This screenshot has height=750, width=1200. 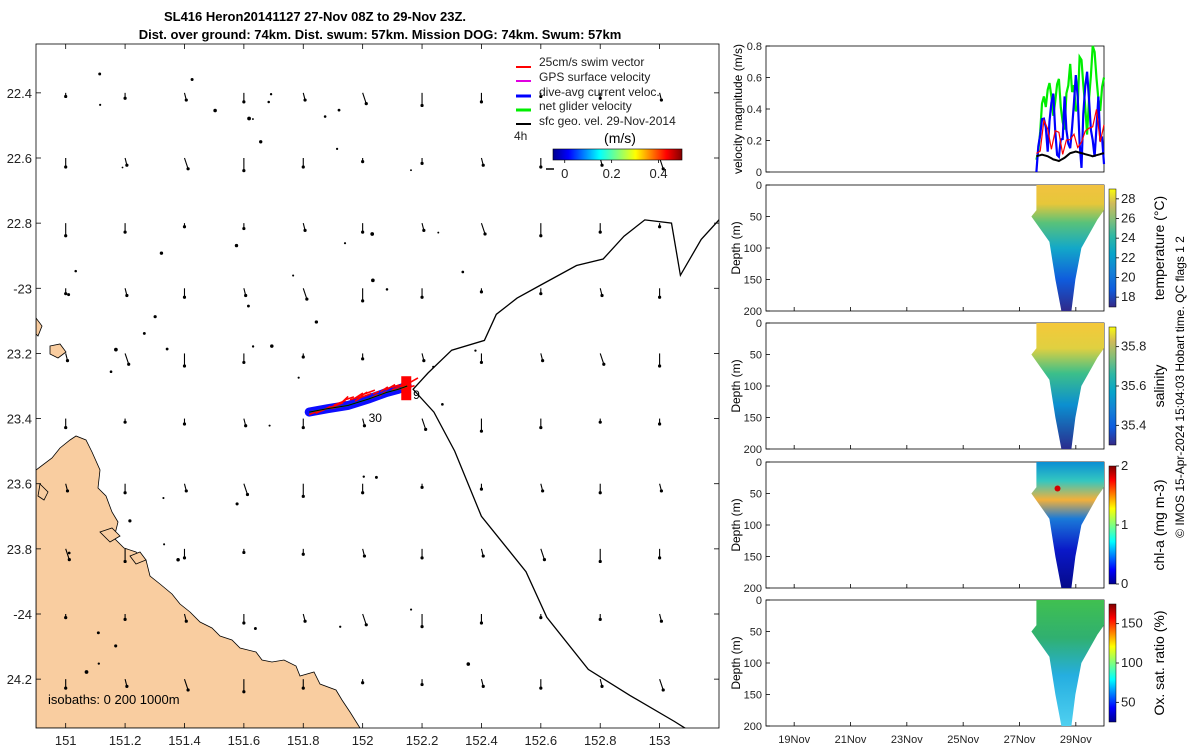 I want to click on colorbar-tick-label: 50, so click(x=1128, y=701).